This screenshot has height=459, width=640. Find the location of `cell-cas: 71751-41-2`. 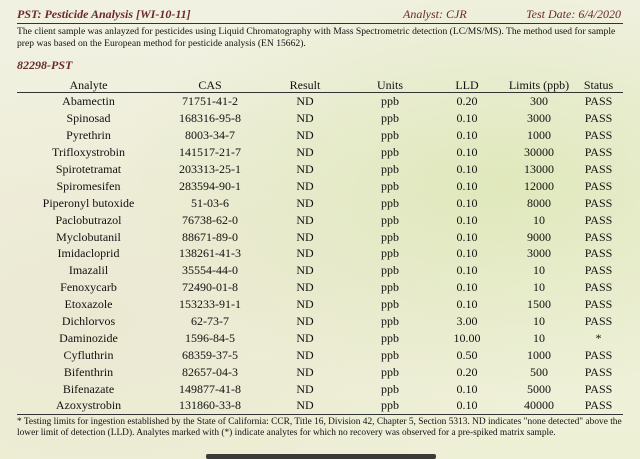

cell-cas: 71751-41-2 is located at coordinates (210, 101).